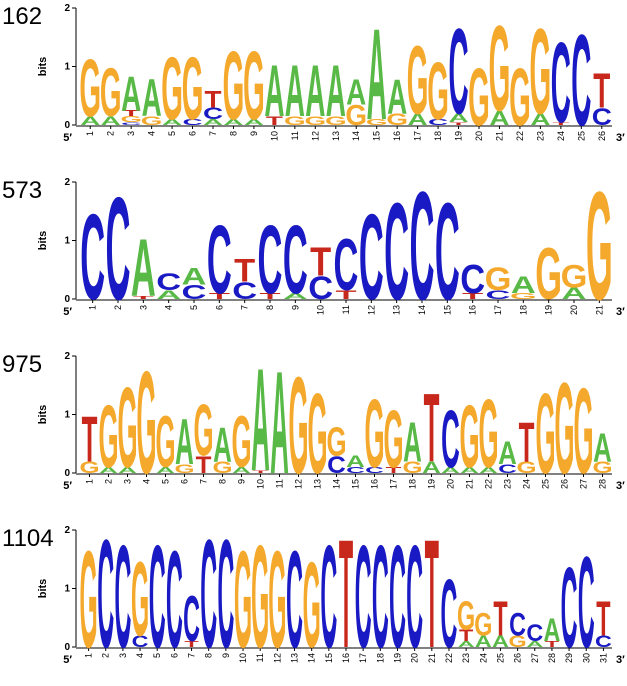 The width and height of the screenshot is (627, 686). Describe the element at coordinates (67, 138) in the screenshot. I see `five-prime-label: 5′` at that location.